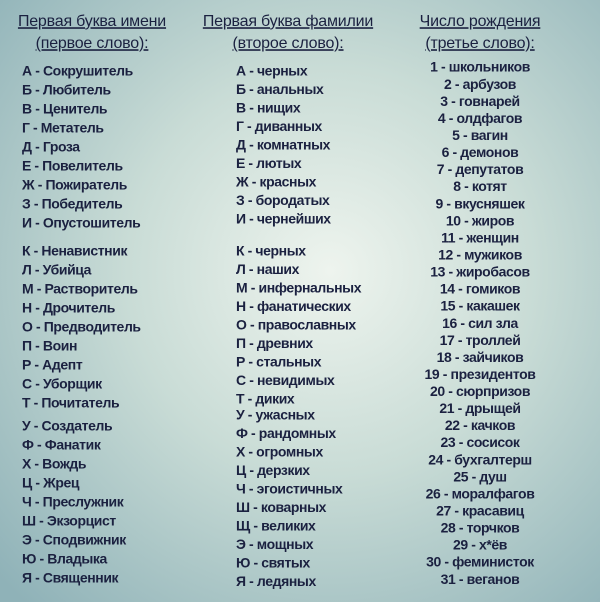  I want to click on list-item: А - черных, so click(272, 71).